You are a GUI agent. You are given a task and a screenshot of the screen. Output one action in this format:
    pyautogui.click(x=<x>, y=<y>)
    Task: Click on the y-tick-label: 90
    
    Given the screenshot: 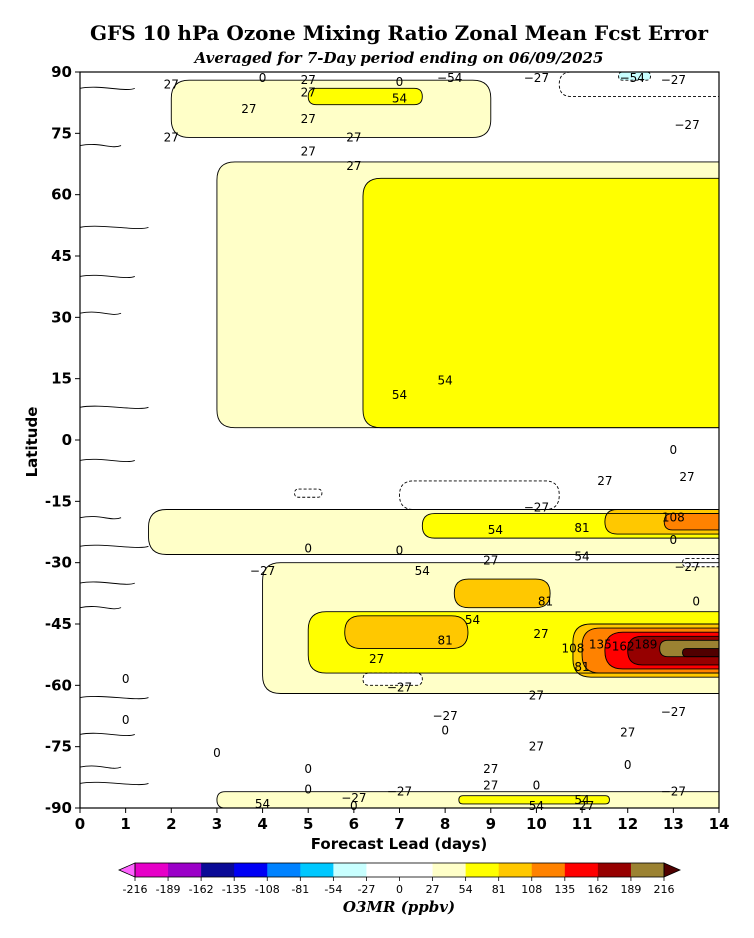 What is the action you would take?
    pyautogui.click(x=61, y=72)
    